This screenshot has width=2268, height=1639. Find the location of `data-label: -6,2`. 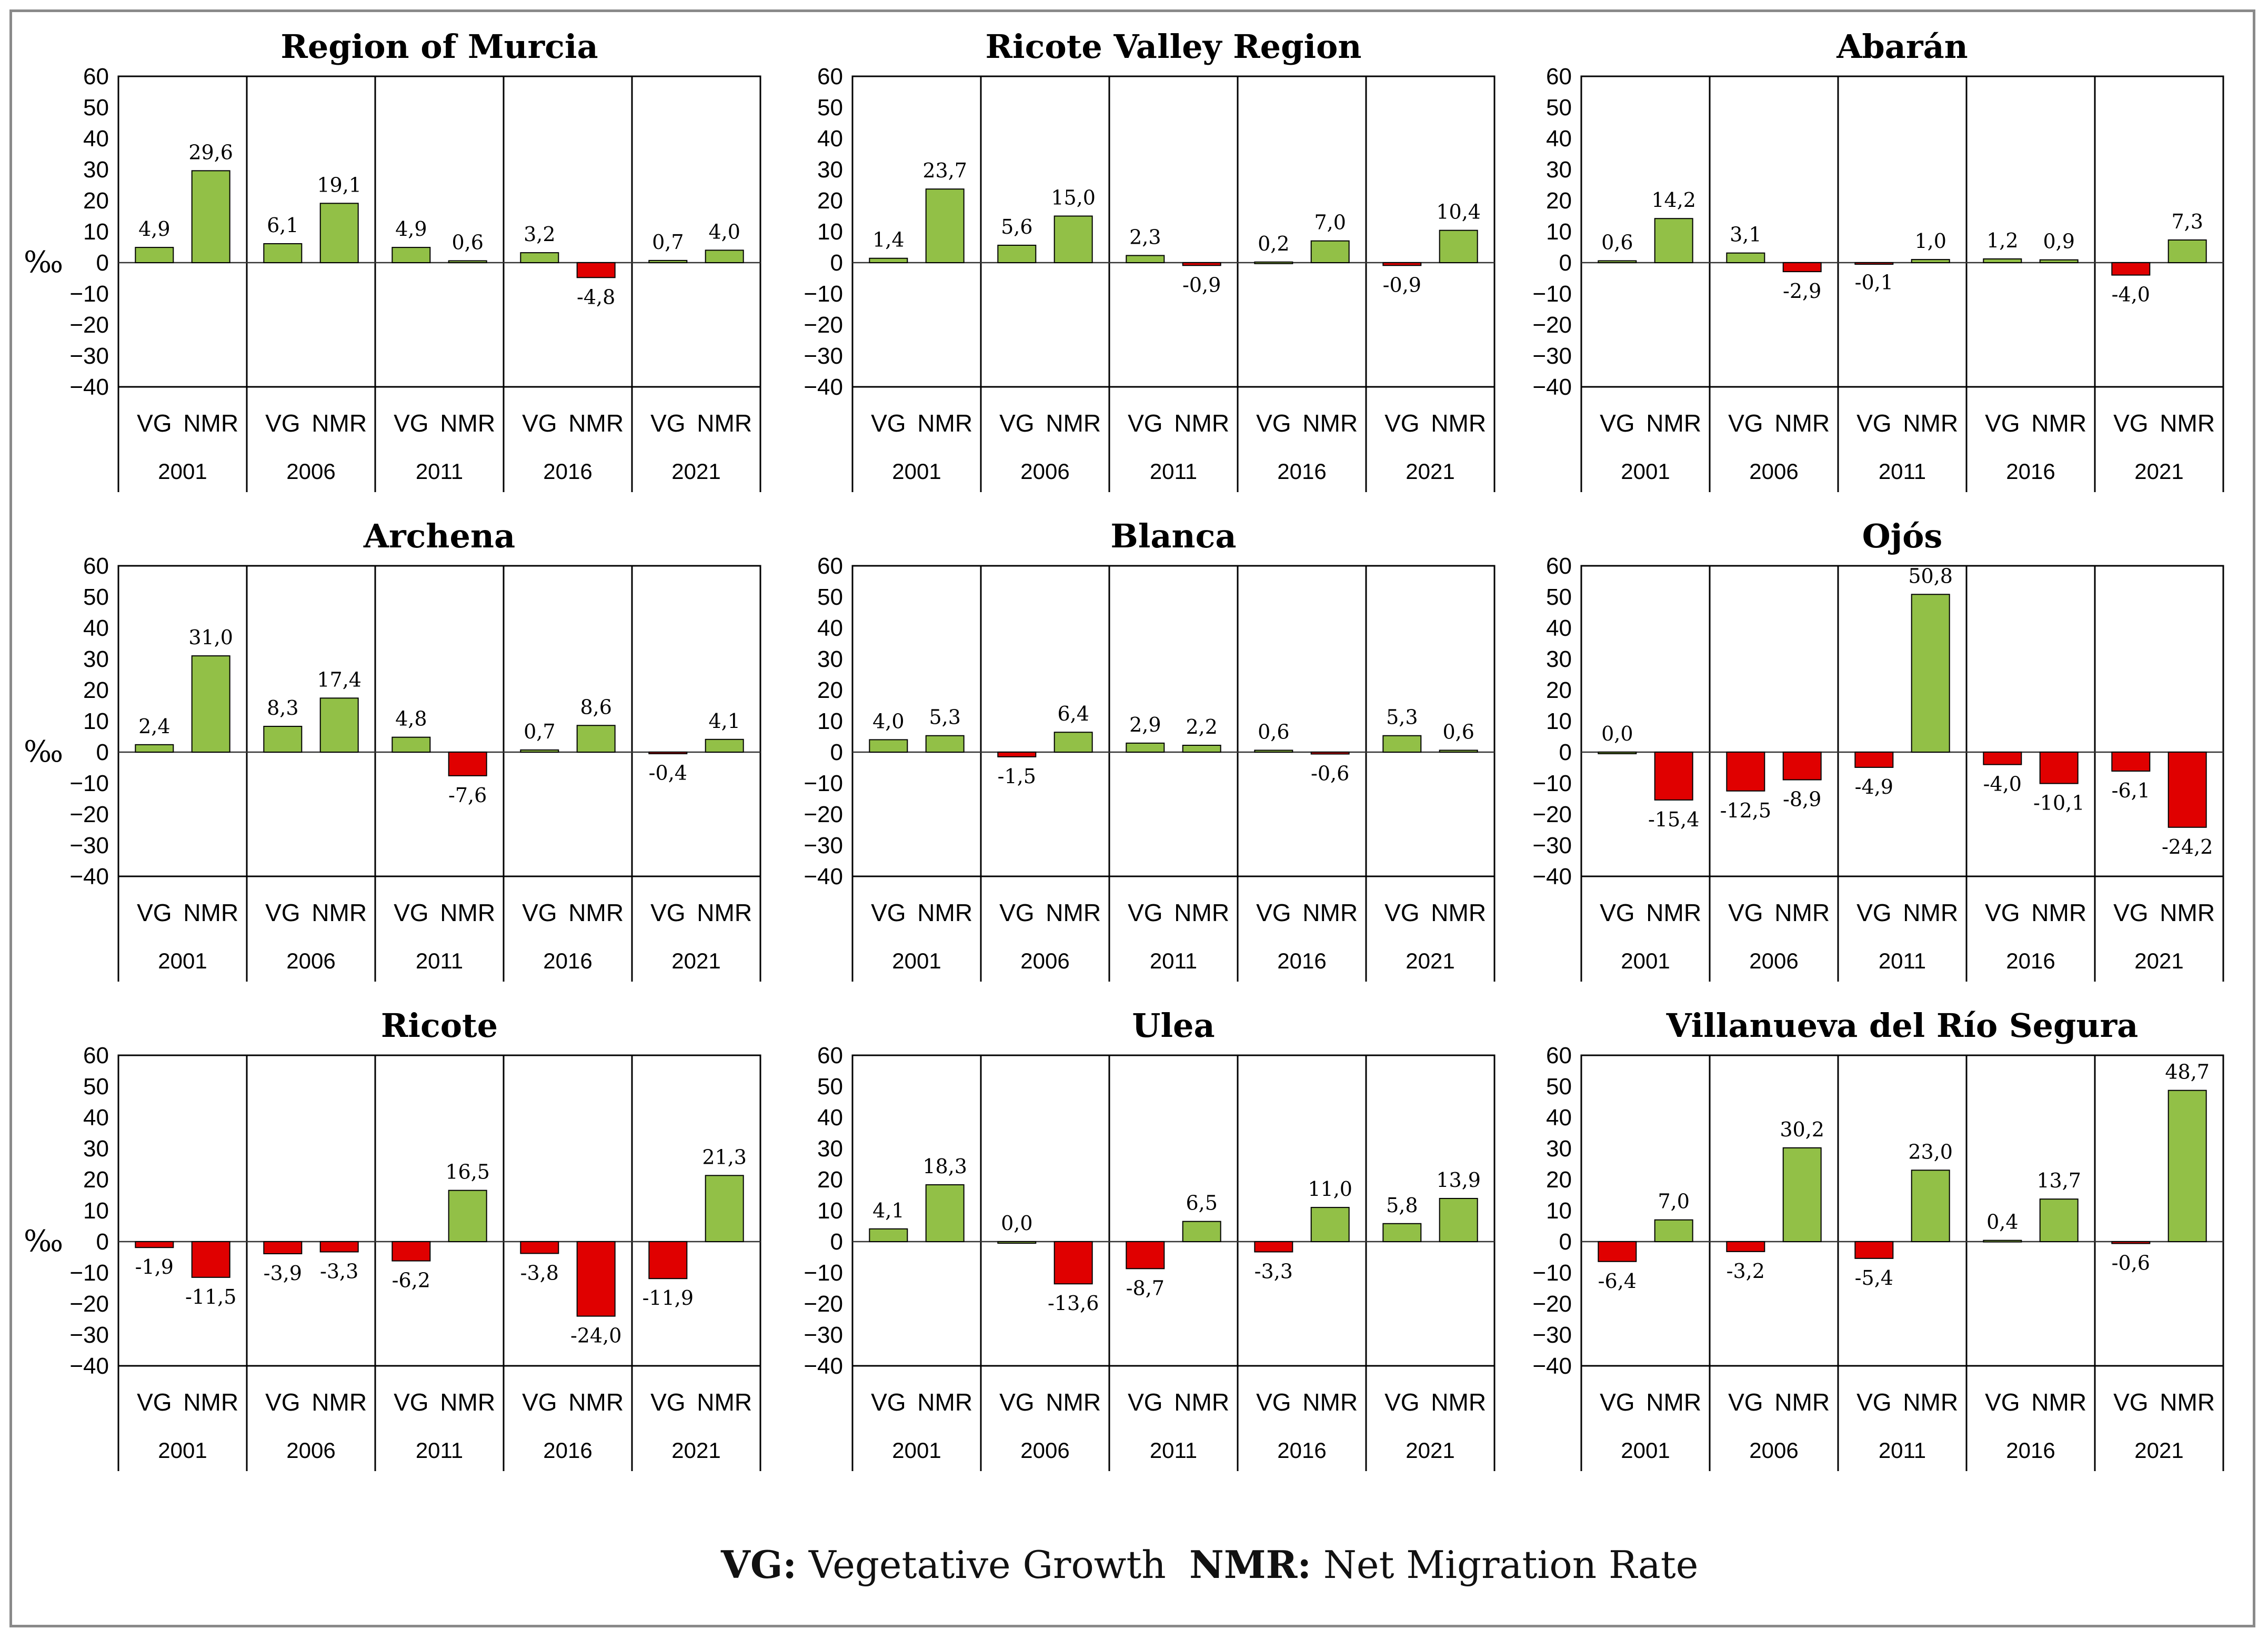

data-label: -6,2 is located at coordinates (411, 1281).